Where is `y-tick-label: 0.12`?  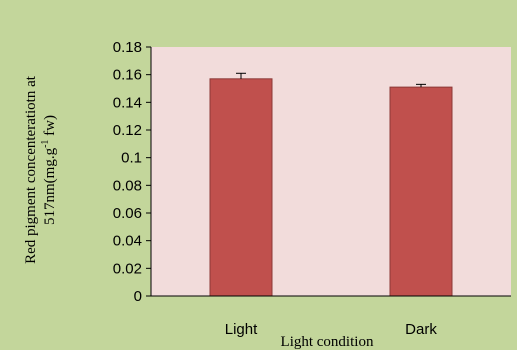
y-tick-label: 0.12 is located at coordinates (127, 130).